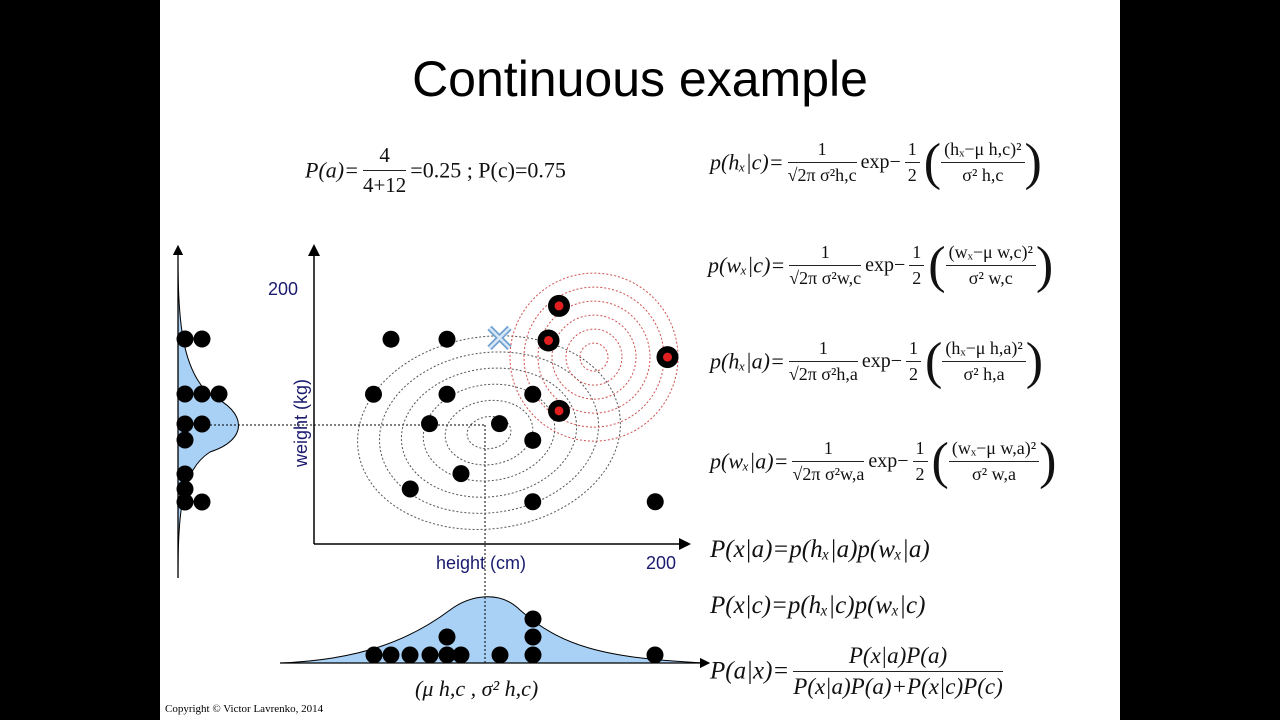 Image resolution: width=1280 pixels, height=720 pixels. What do you see at coordinates (384, 170) in the screenshot?
I see `pa-fraction: 4 4+12` at bounding box center [384, 170].